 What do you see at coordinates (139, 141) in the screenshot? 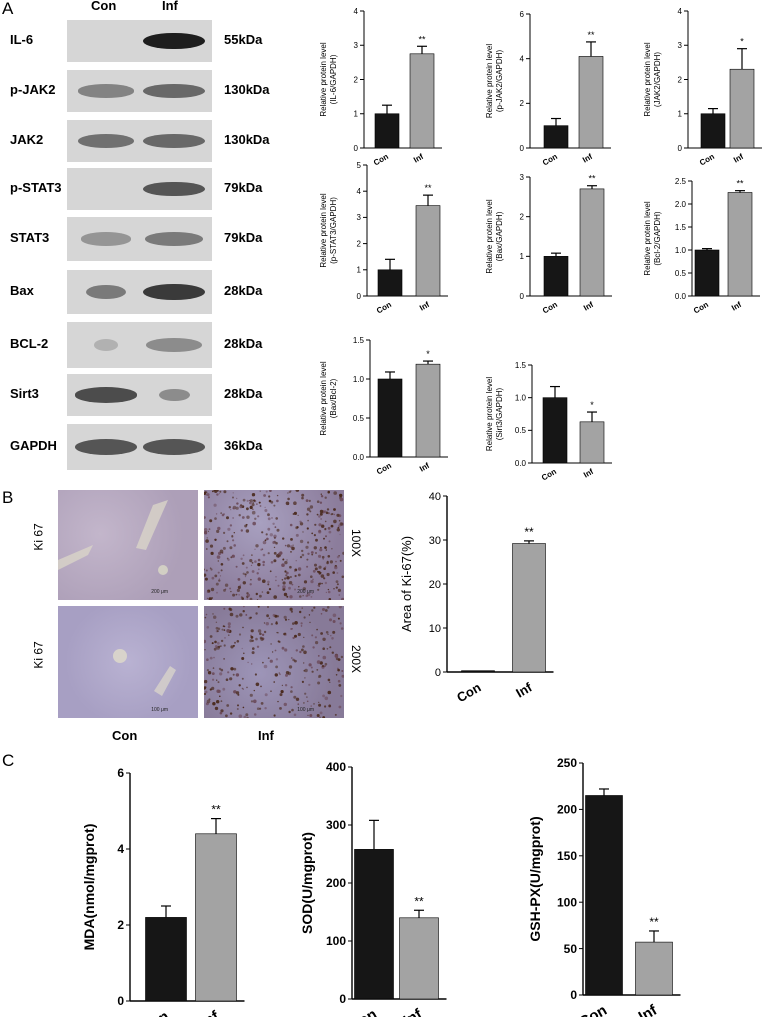
I see `blot-strip-jak2` at bounding box center [139, 141].